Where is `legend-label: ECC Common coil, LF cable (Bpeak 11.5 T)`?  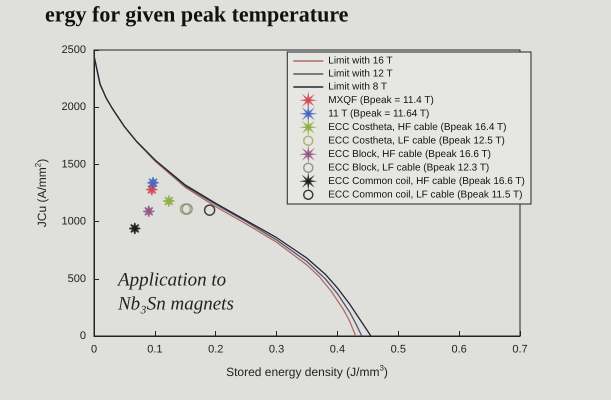 legend-label: ECC Common coil, LF cable (Bpeak 11.5 T) is located at coordinates (425, 194).